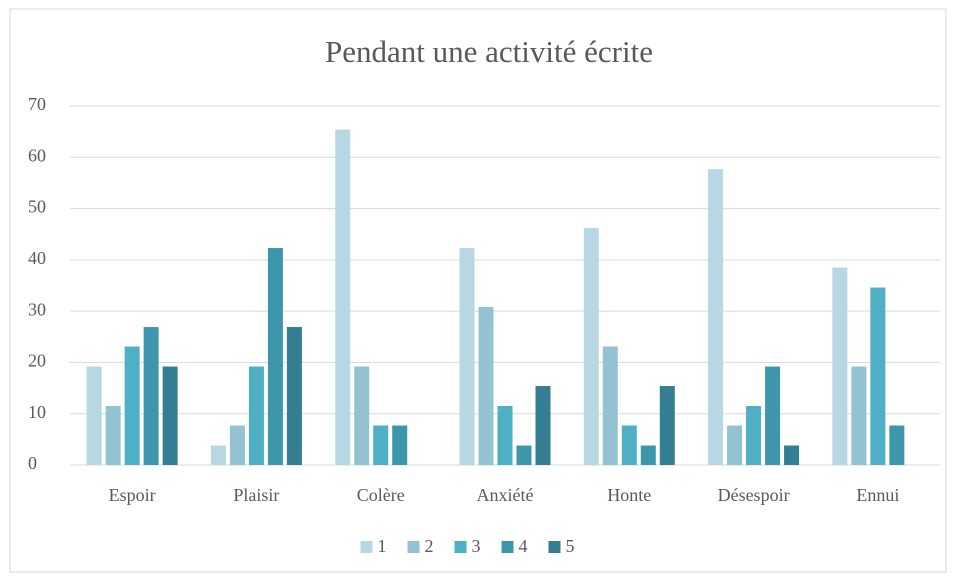 This screenshot has width=957, height=576. Describe the element at coordinates (37, 104) in the screenshot. I see `y-tick-label: 70` at that location.